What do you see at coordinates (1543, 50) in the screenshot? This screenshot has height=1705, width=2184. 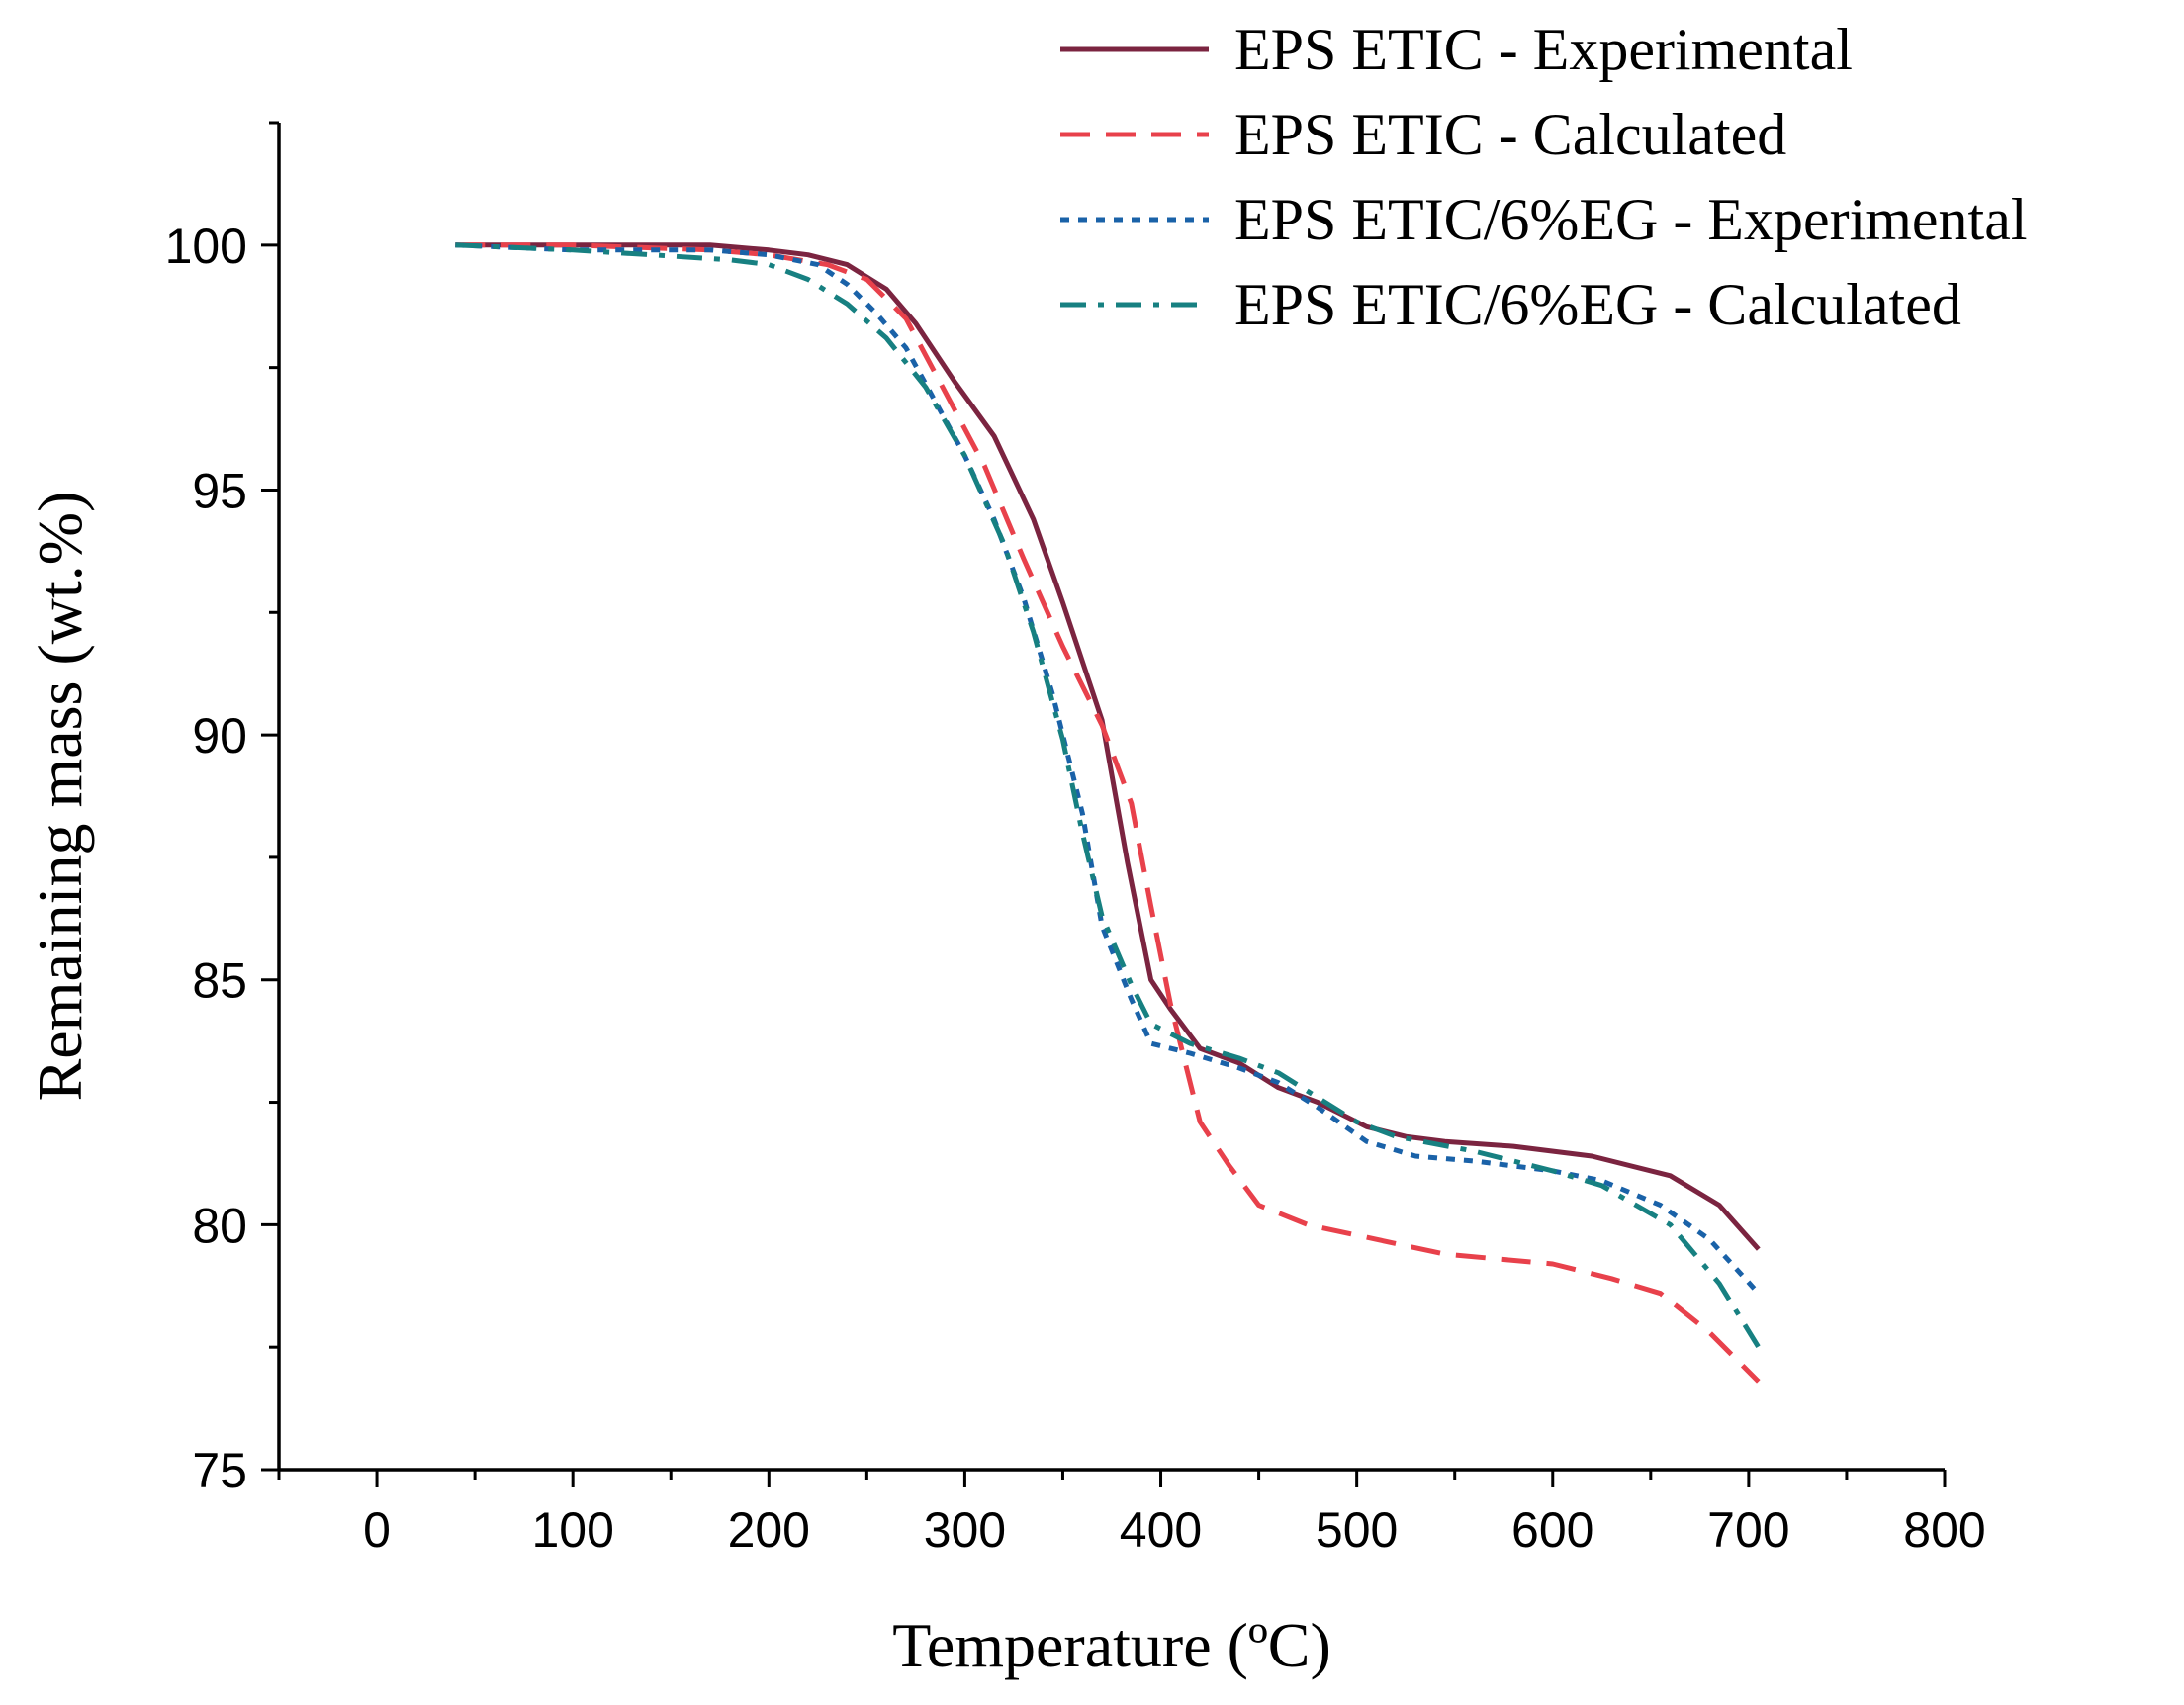 I see `legend-label-1: EPS ETIC - Experimental` at bounding box center [1543, 50].